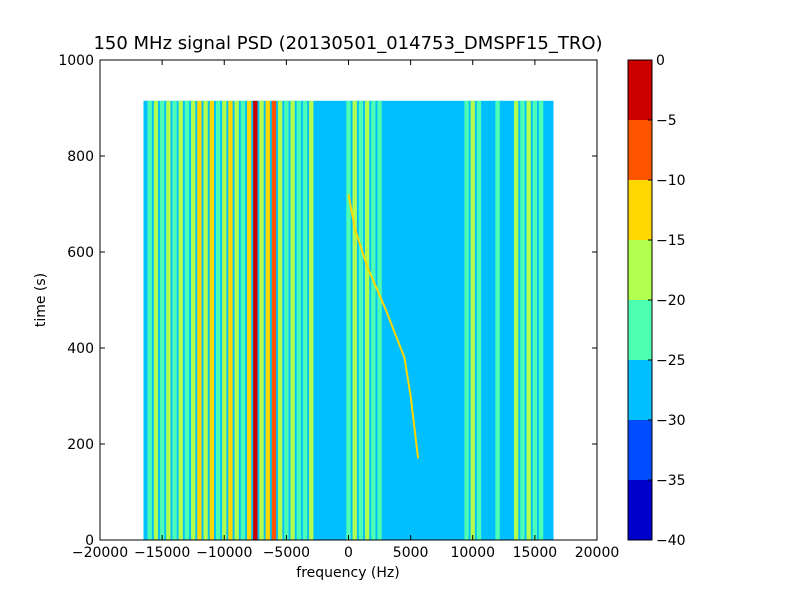 The height and width of the screenshot is (600, 800). I want to click on colorbar-tick-label: −10, so click(671, 181).